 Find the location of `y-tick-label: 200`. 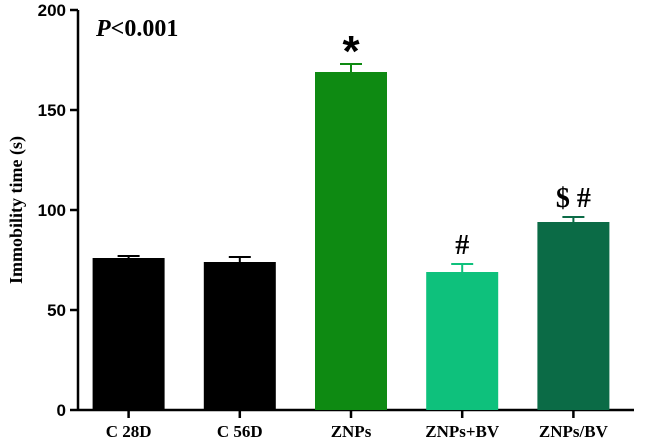

y-tick-label: 200 is located at coordinates (52, 10).